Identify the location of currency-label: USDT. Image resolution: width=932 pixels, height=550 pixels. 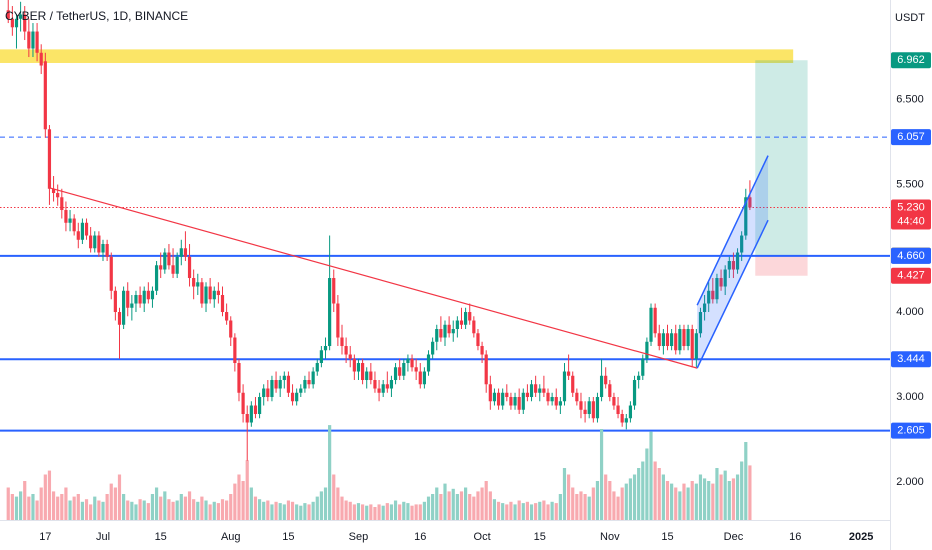
(910, 18).